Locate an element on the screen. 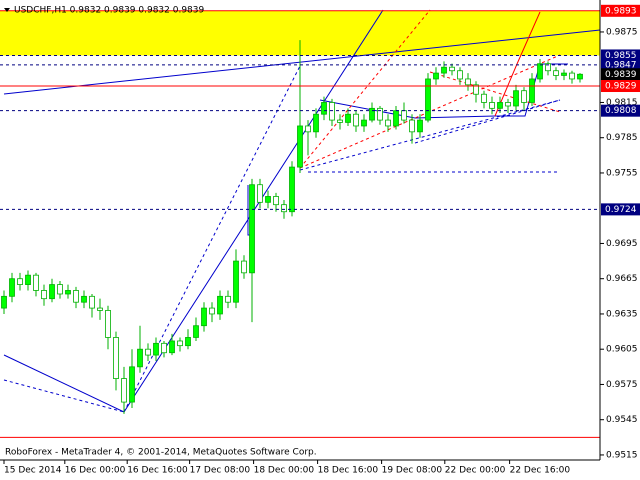 The width and height of the screenshot is (640, 480). y-tick-label: 0.9815 is located at coordinates (622, 103).